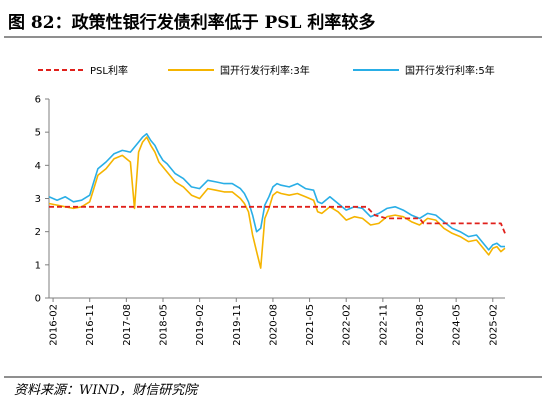 The width and height of the screenshot is (550, 411). Describe the element at coordinates (38, 166) in the screenshot. I see `y-tick-label: 4` at that location.